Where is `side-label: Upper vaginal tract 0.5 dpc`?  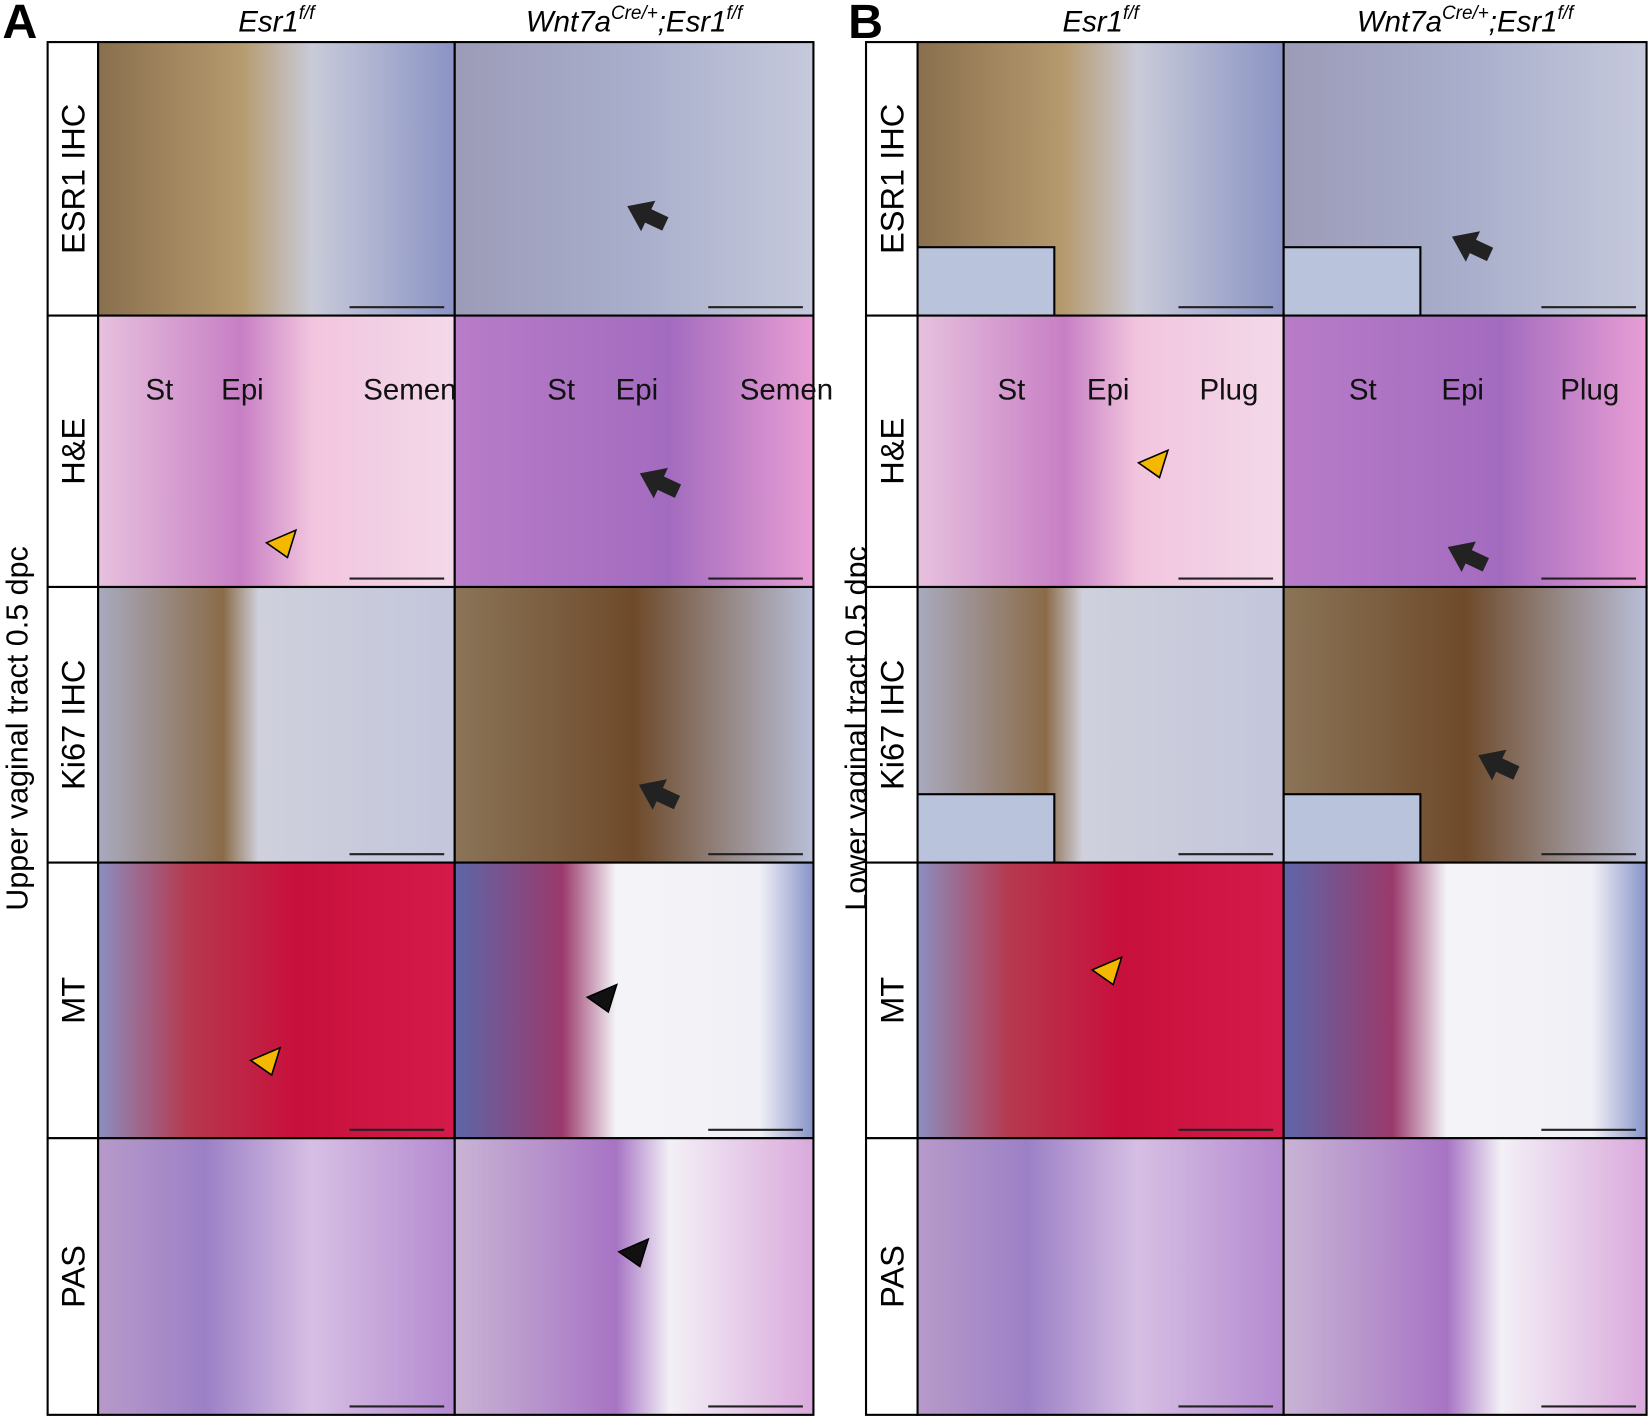 side-label: Upper vaginal tract 0.5 dpc is located at coordinates (17, 728).